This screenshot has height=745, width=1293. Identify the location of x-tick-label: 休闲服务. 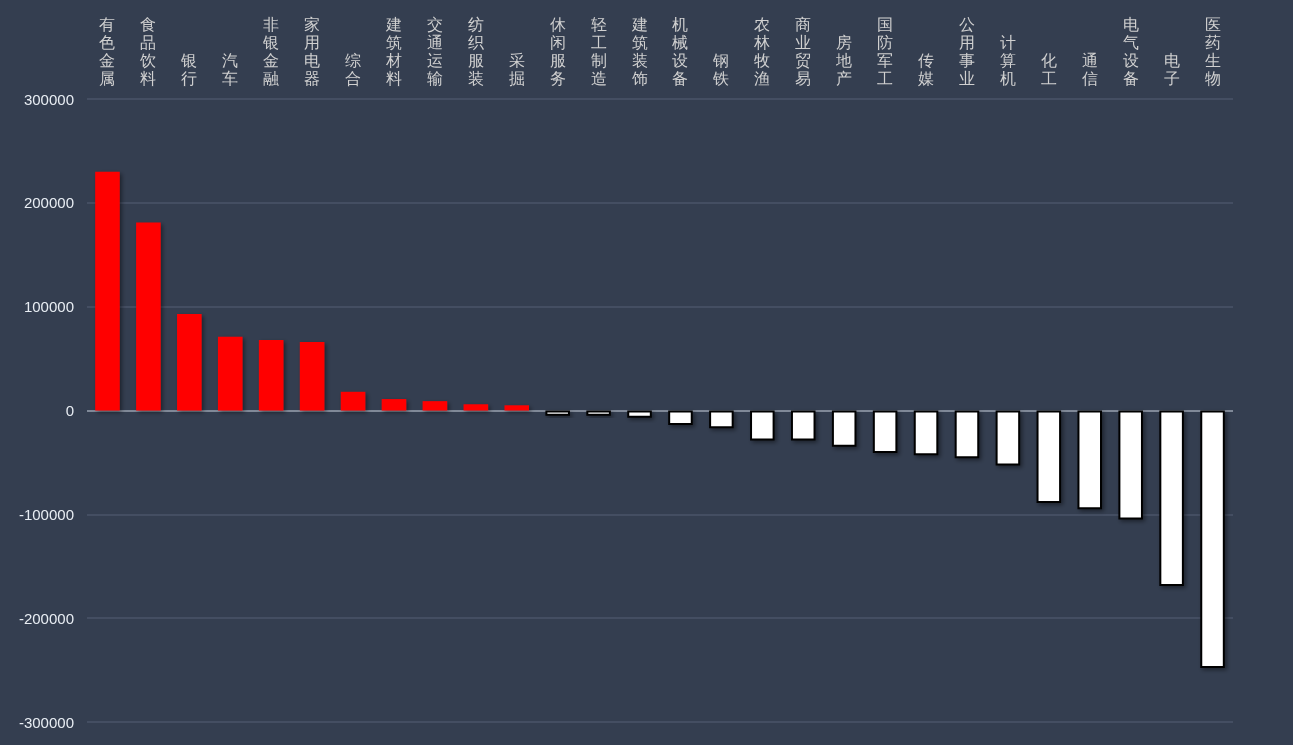
(557, 51).